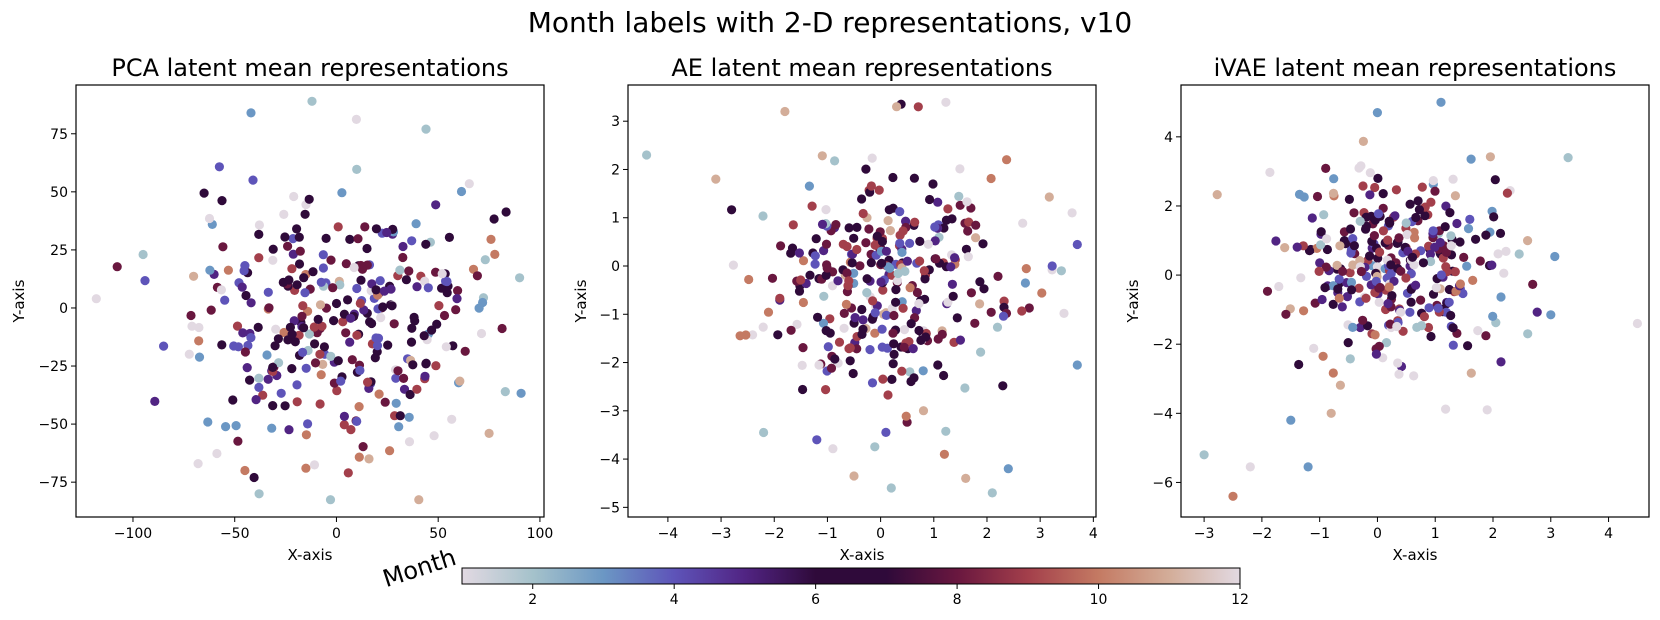 This screenshot has width=1660, height=620. Describe the element at coordinates (59, 135) in the screenshot. I see `pca-y-tick-label: 75` at that location.